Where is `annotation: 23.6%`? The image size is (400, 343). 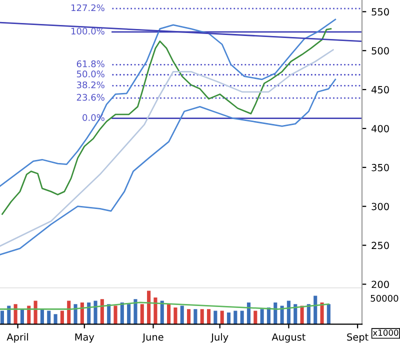 annotation: 23.6% is located at coordinates (90, 97).